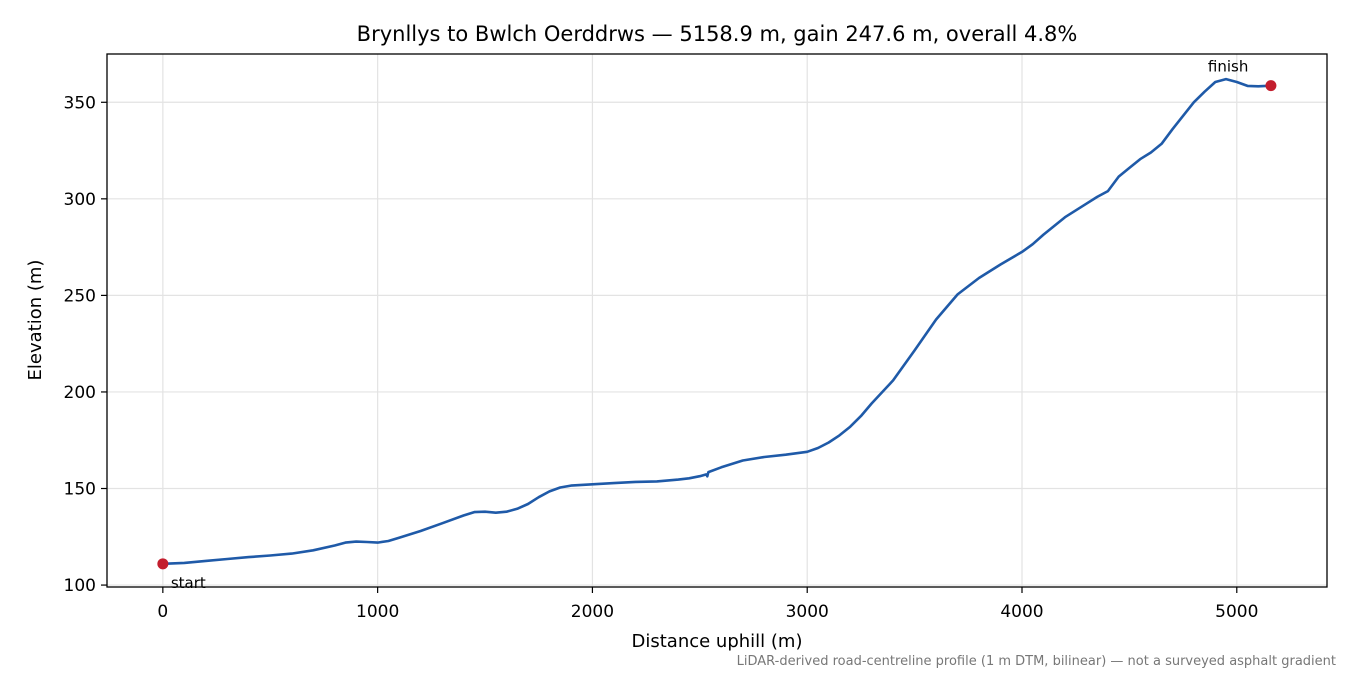 This screenshot has width=1350, height=675. I want to click on y-axis-label: Elevation (m), so click(35, 320).